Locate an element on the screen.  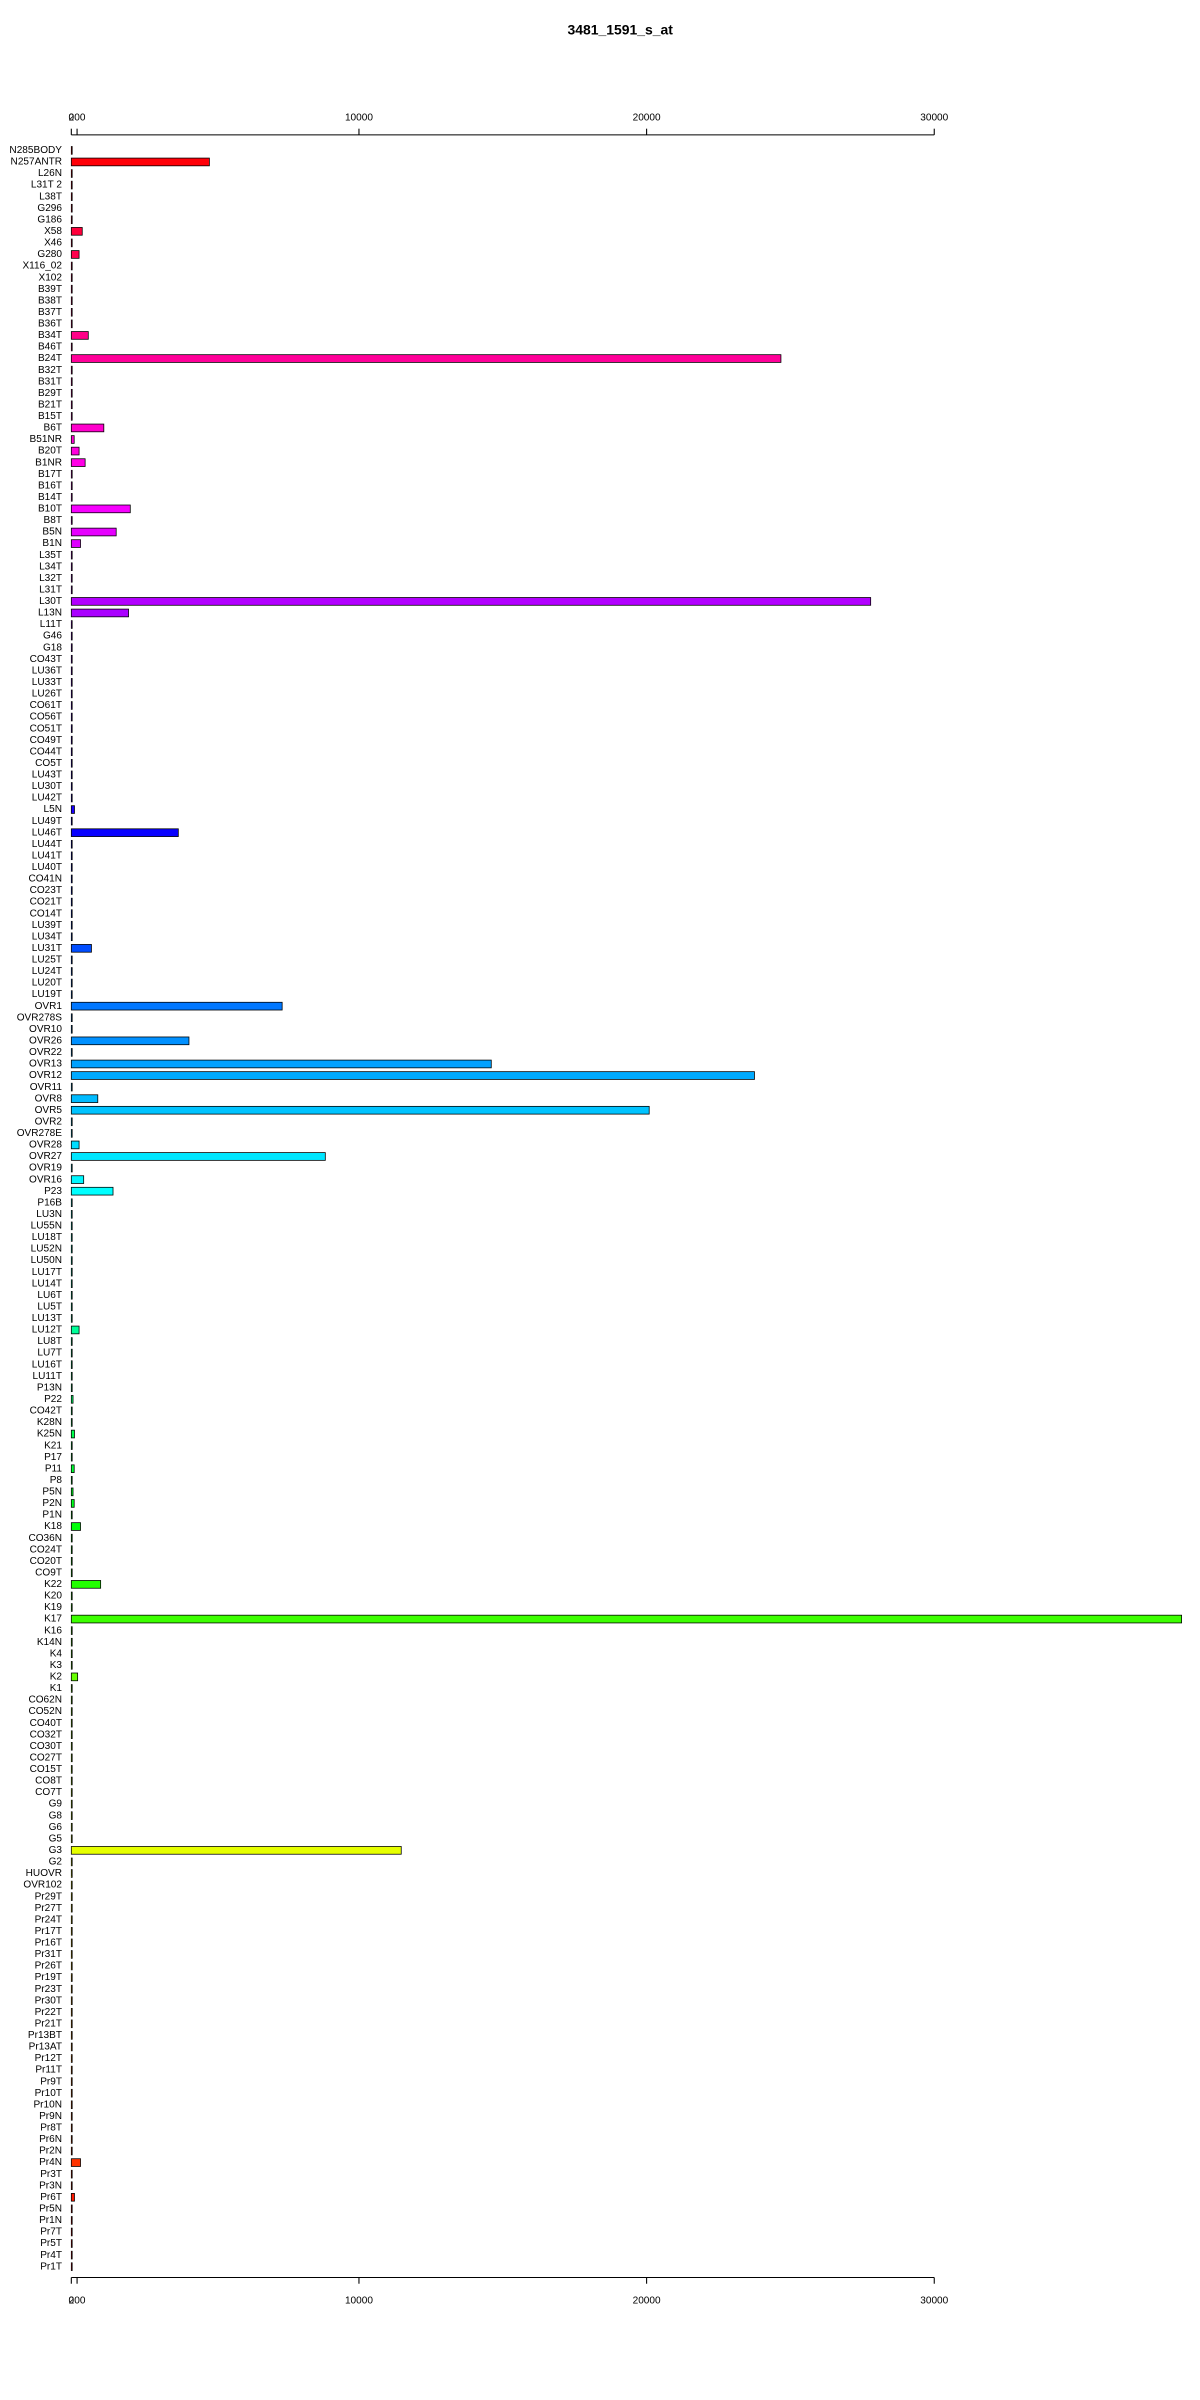
y-tick-label: B37T is located at coordinates (50, 312).